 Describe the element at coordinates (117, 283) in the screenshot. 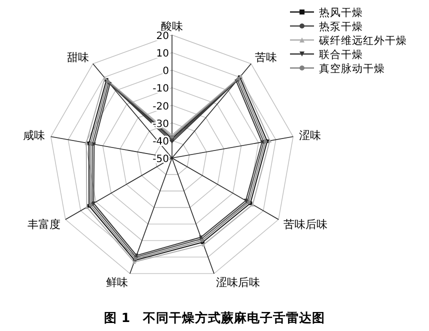

I see `spoke-label: 鲜味` at that location.